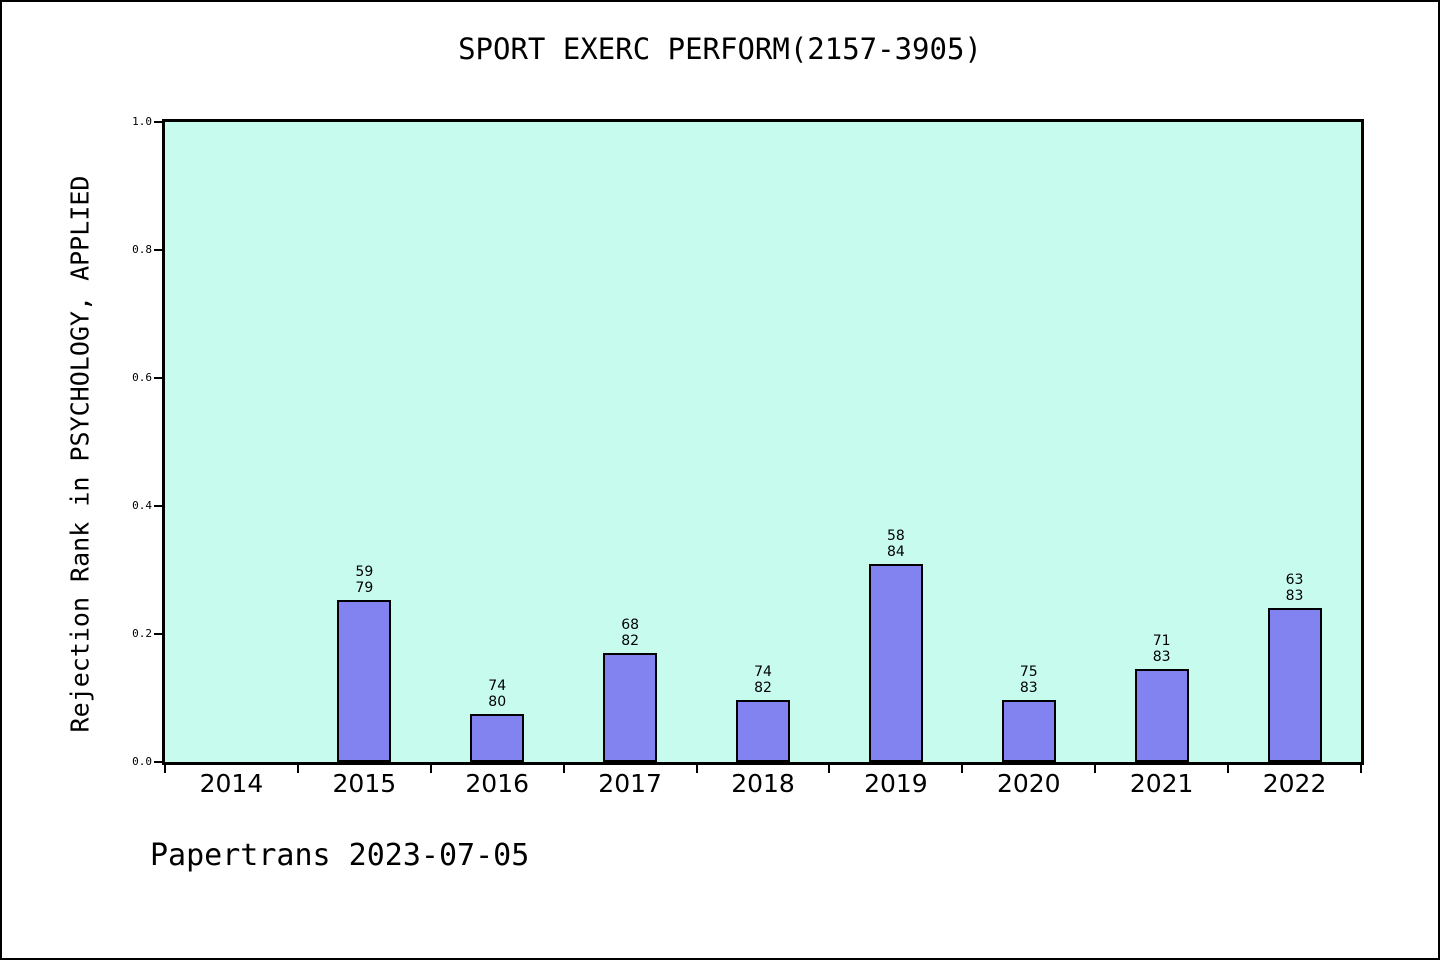 The width and height of the screenshot is (1440, 960). Describe the element at coordinates (630, 783) in the screenshot. I see `x-tick-label: 2017` at that location.